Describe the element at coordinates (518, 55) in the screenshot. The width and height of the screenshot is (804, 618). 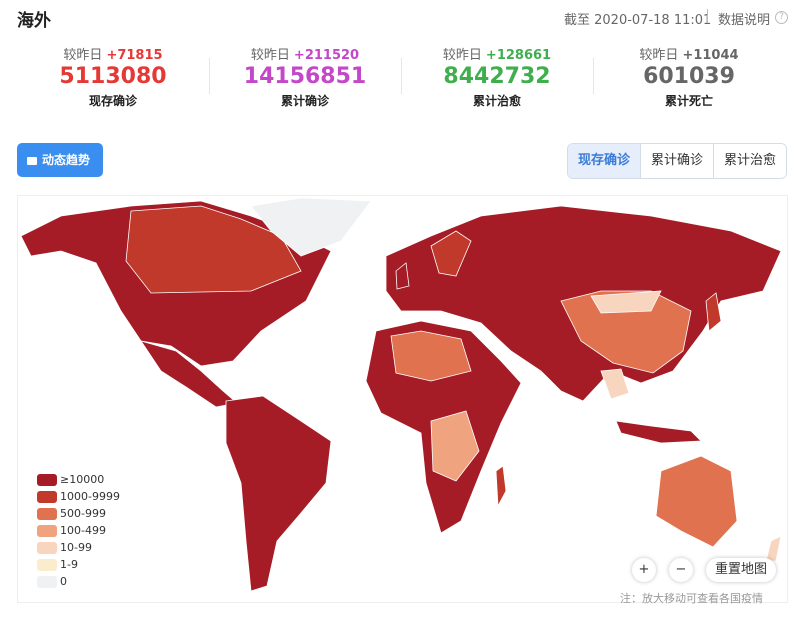
I see `delta: +128661` at that location.